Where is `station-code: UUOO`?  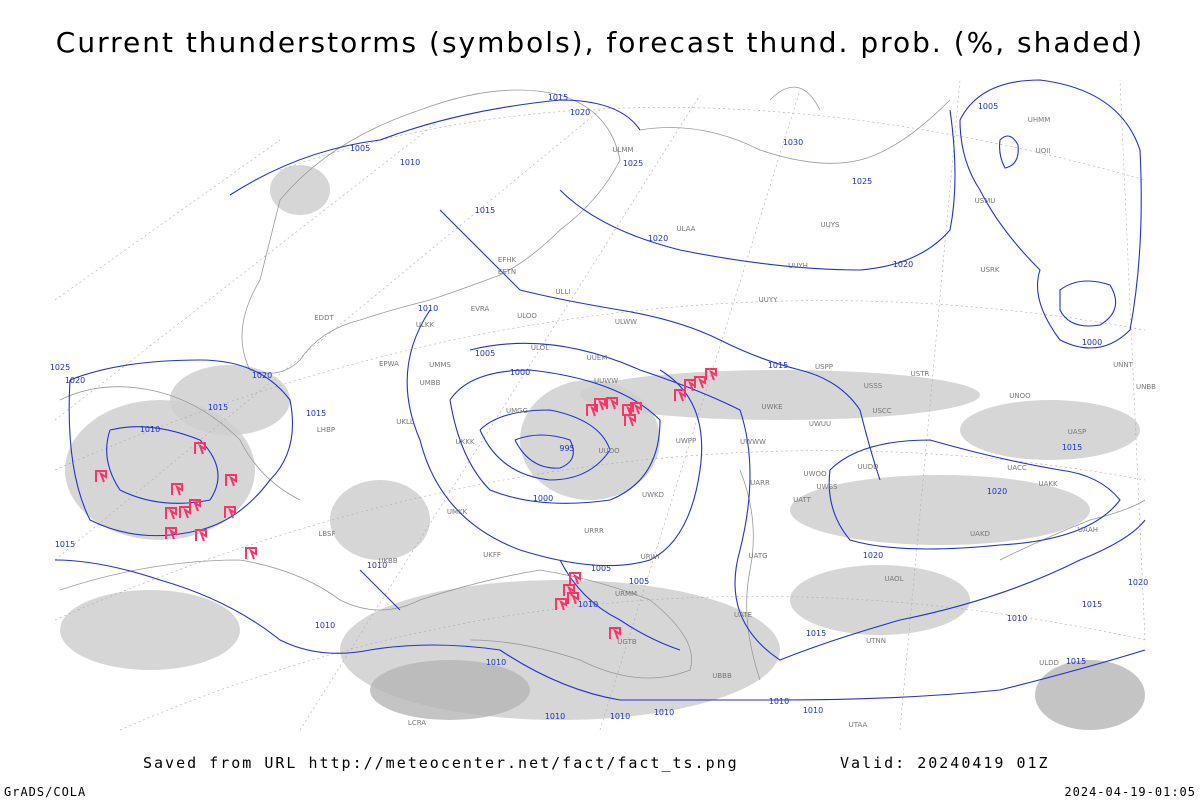 station-code: UUOO is located at coordinates (609, 451).